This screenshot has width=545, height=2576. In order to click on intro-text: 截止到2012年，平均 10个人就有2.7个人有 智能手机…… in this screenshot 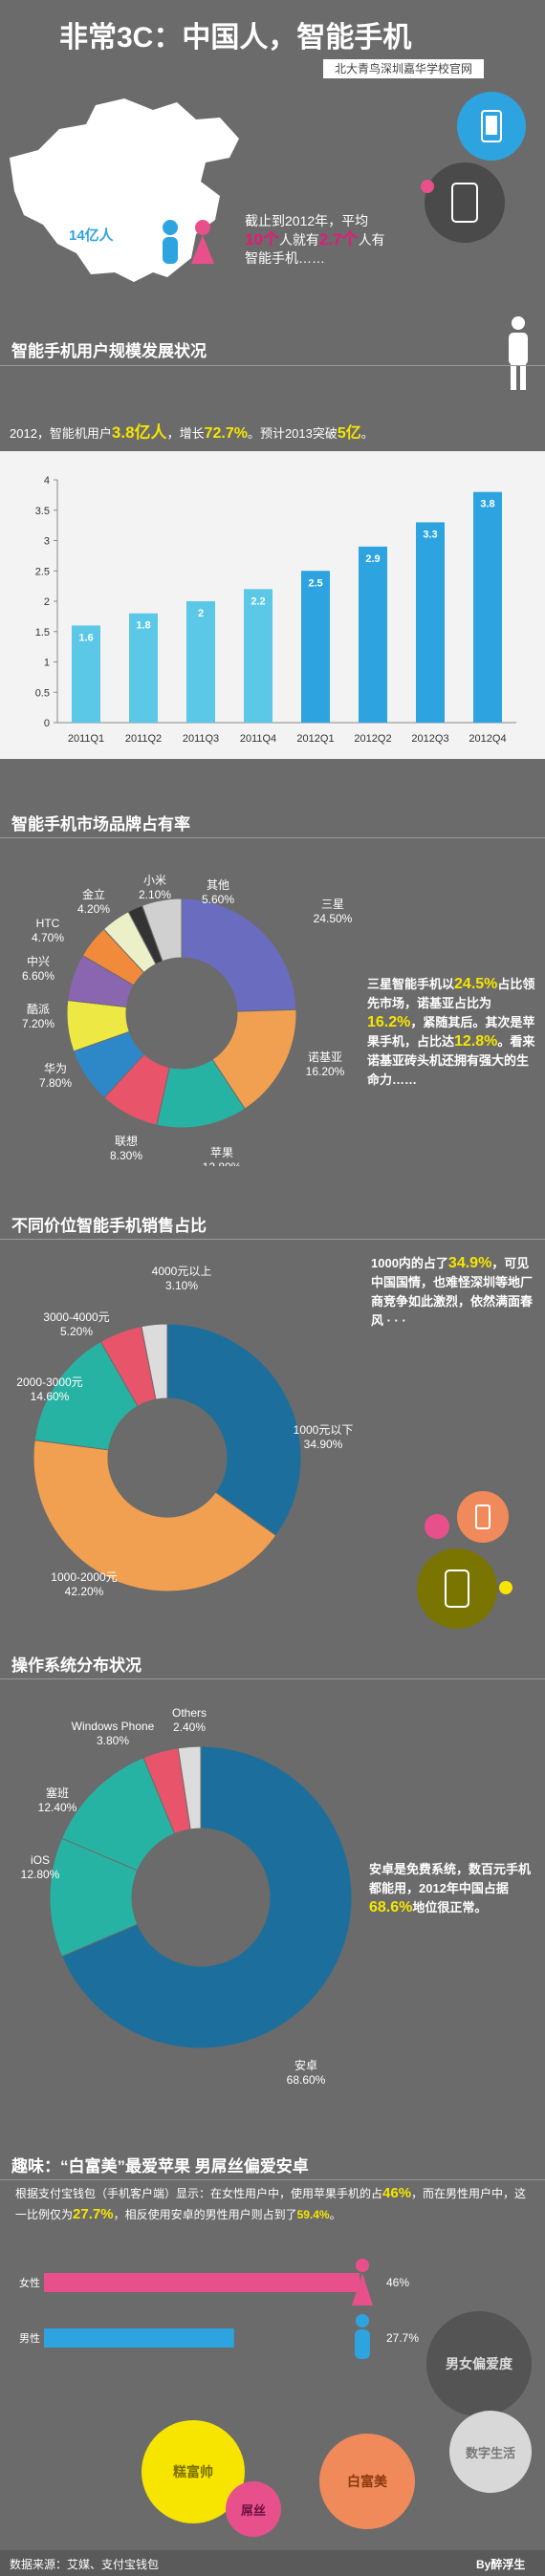, I will do `click(315, 239)`.